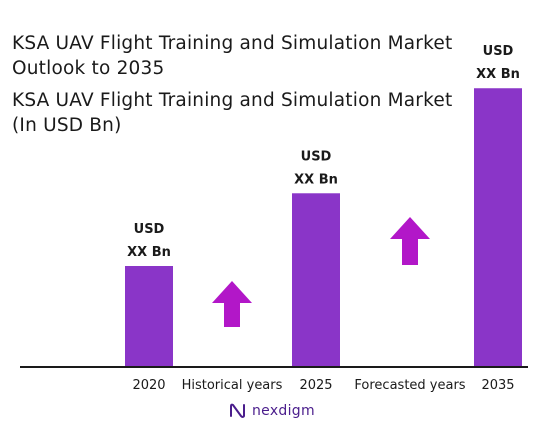 This screenshot has height=438, width=555. What do you see at coordinates (497, 385) in the screenshot?
I see `x-tick-label-2035: 2035` at bounding box center [497, 385].